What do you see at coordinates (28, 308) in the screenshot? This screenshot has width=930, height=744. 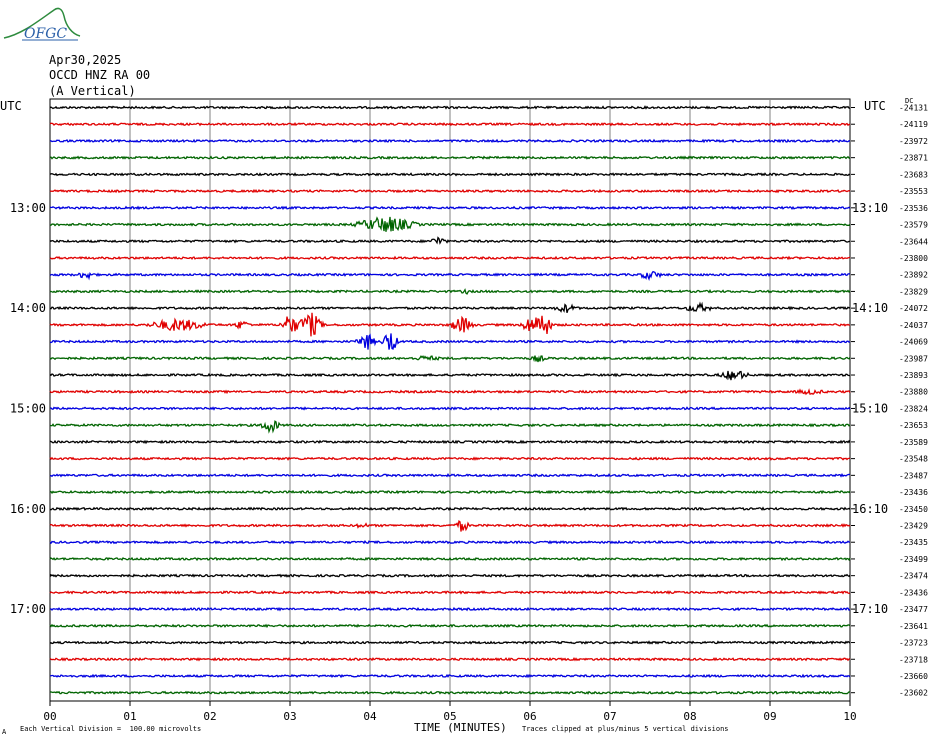 I see `hour-label-left: 14:00` at bounding box center [28, 308].